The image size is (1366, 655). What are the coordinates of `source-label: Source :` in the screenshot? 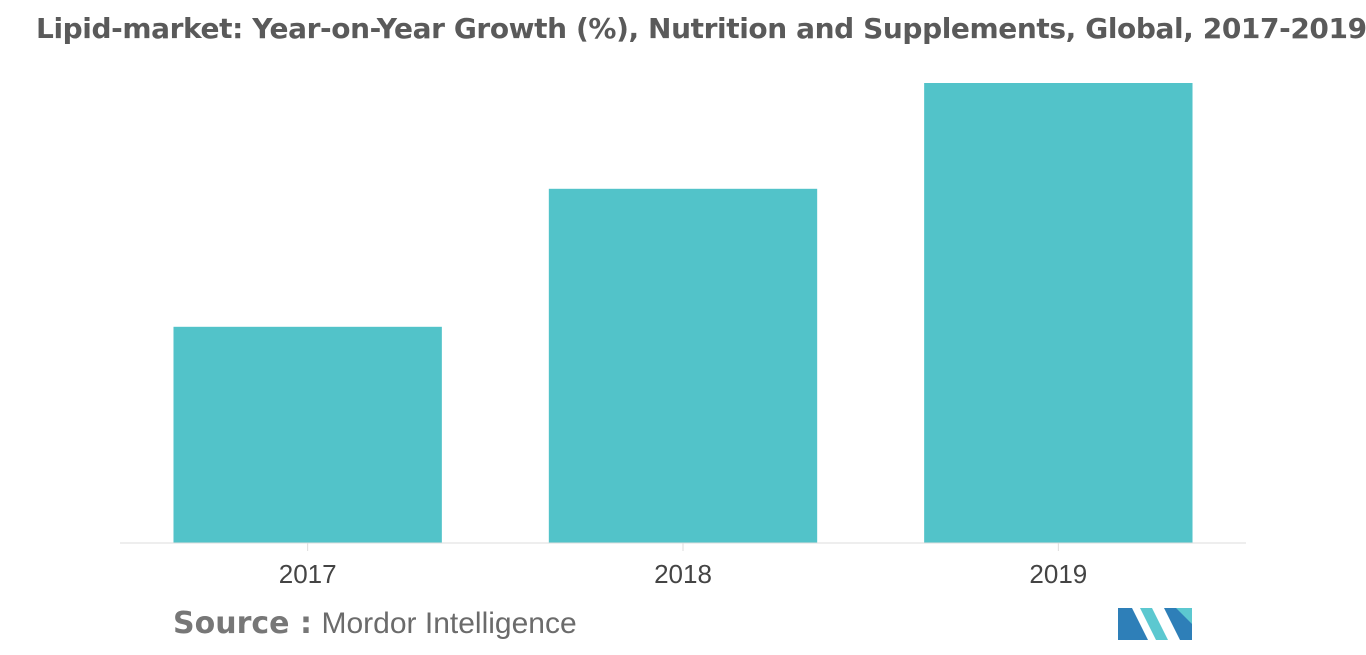 It's located at (242, 623).